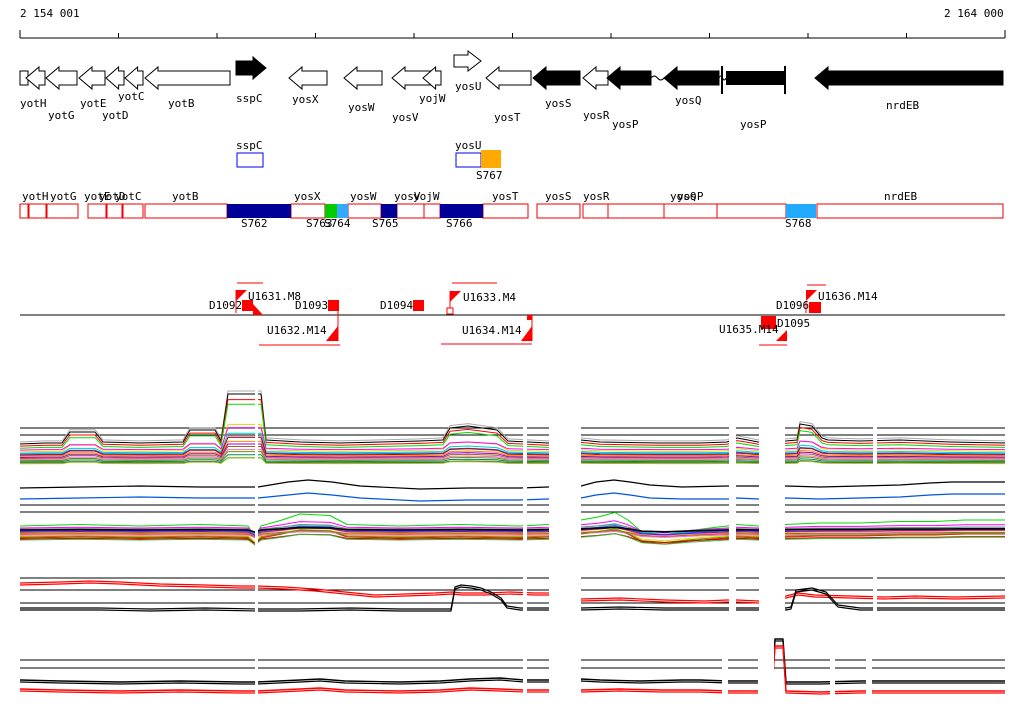  Describe the element at coordinates (629, 78) in the screenshot. I see `gene-arrow-yosP` at that location.